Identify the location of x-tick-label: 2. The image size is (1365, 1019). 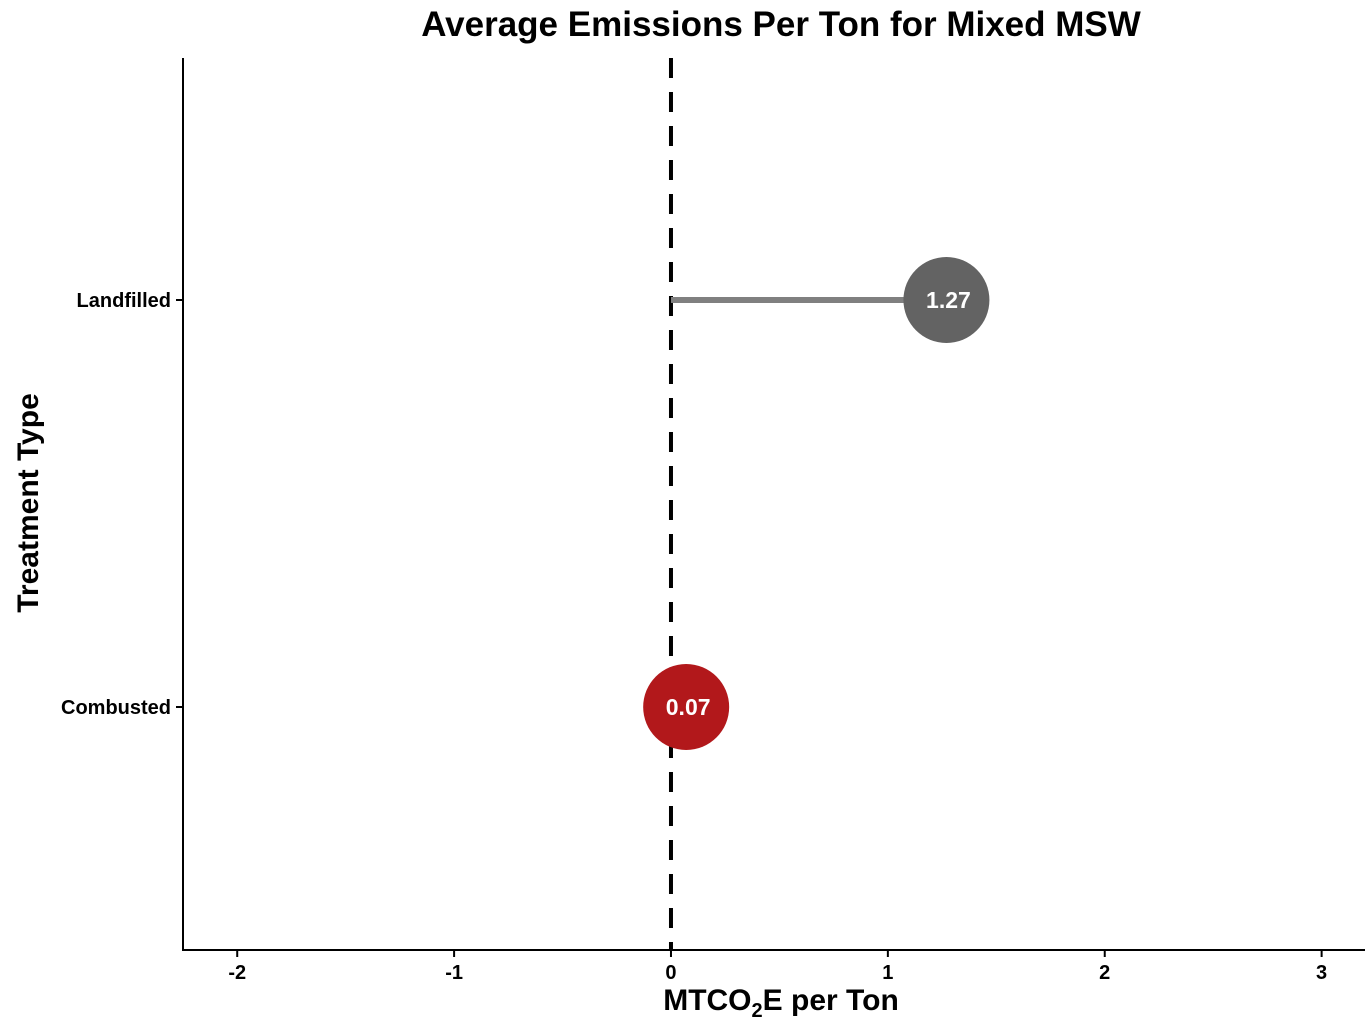
(1104, 973).